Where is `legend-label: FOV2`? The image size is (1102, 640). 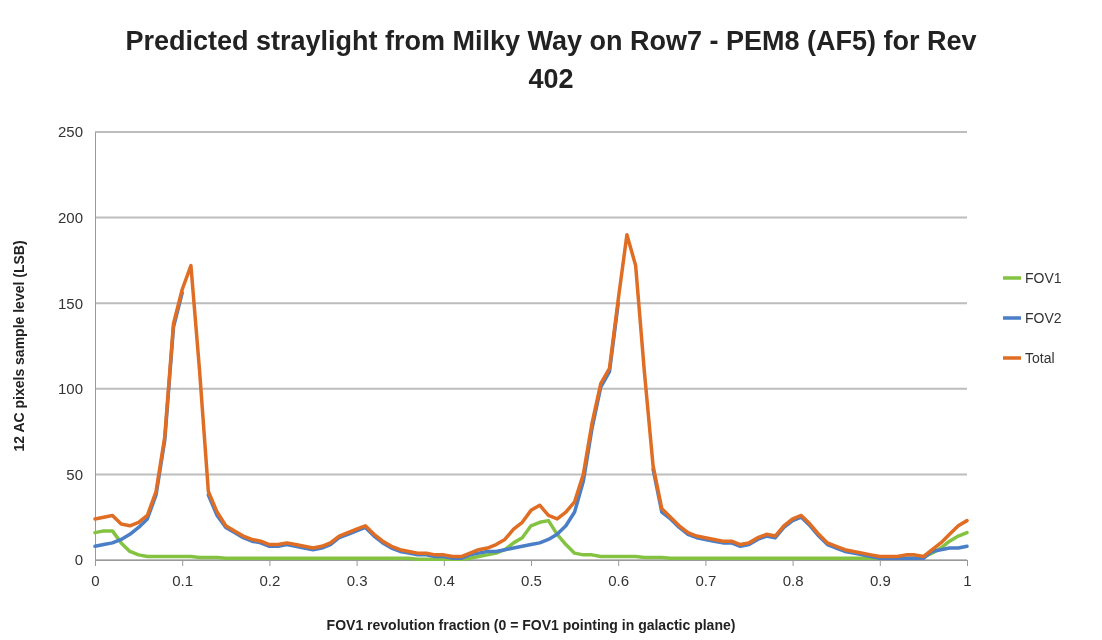
legend-label: FOV2 is located at coordinates (1043, 318).